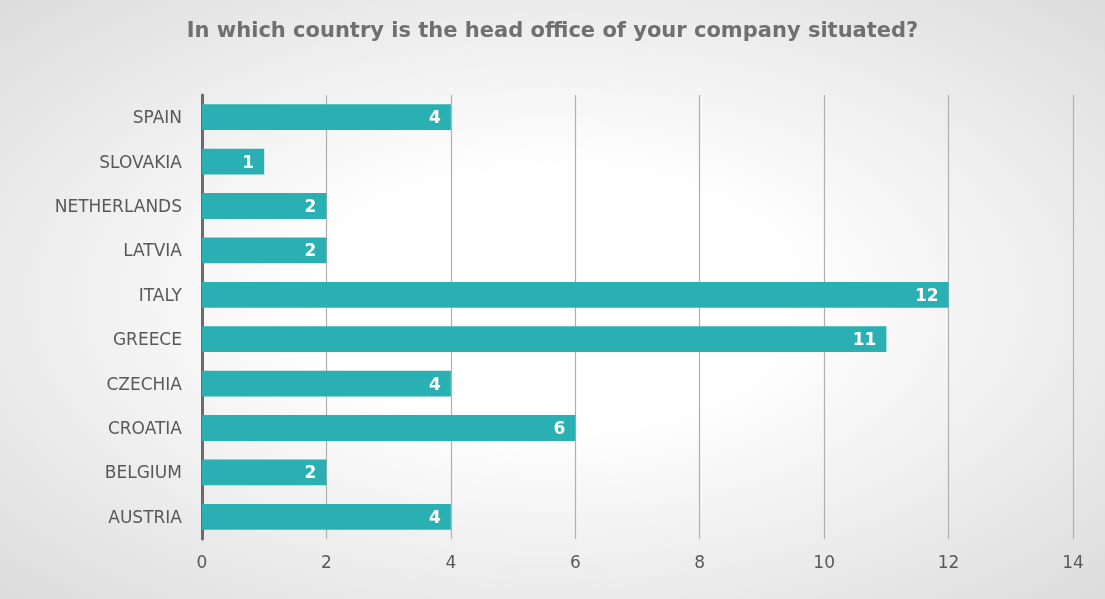 The image size is (1105, 599). What do you see at coordinates (157, 117) in the screenshot?
I see `y-tick-label: SPAIN` at bounding box center [157, 117].